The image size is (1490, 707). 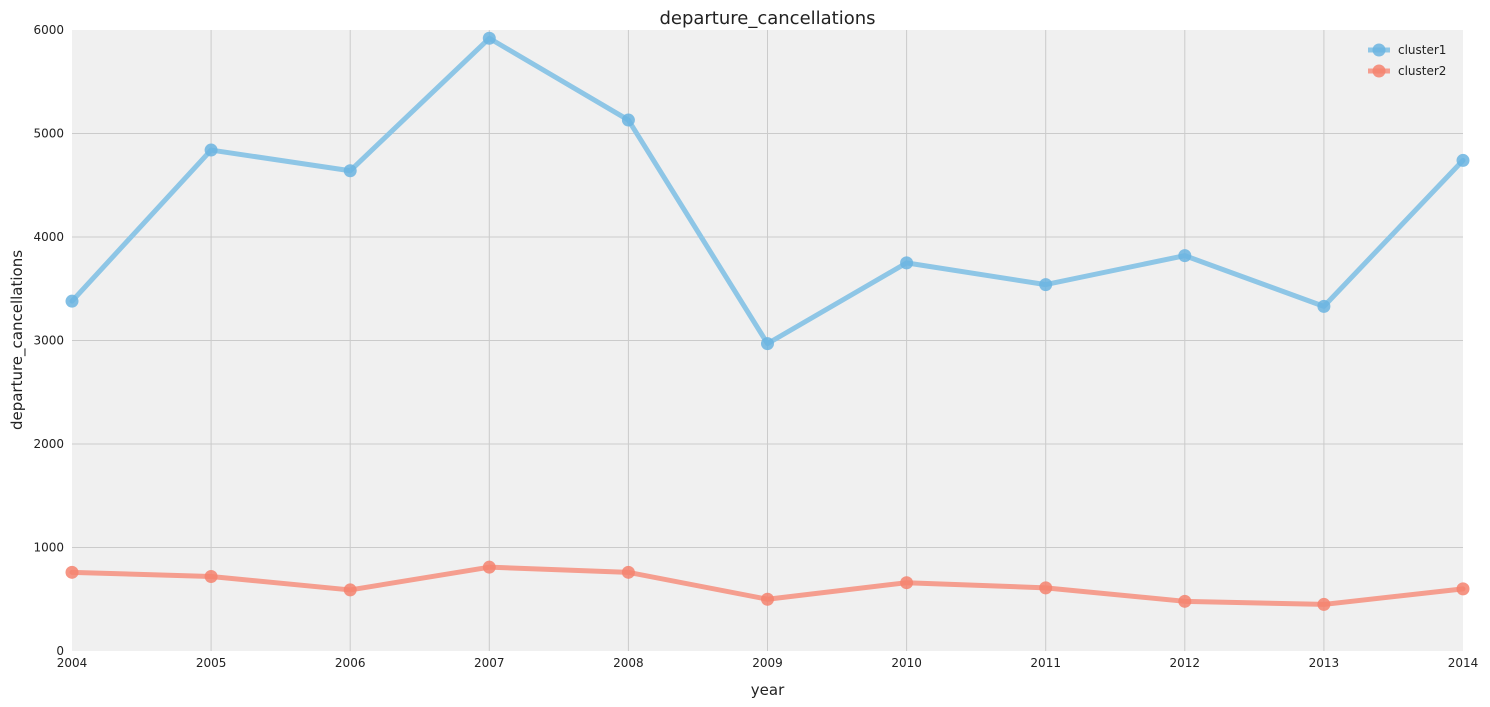 What do you see at coordinates (48, 30) in the screenshot?
I see `y-tick-label: 6000` at bounding box center [48, 30].